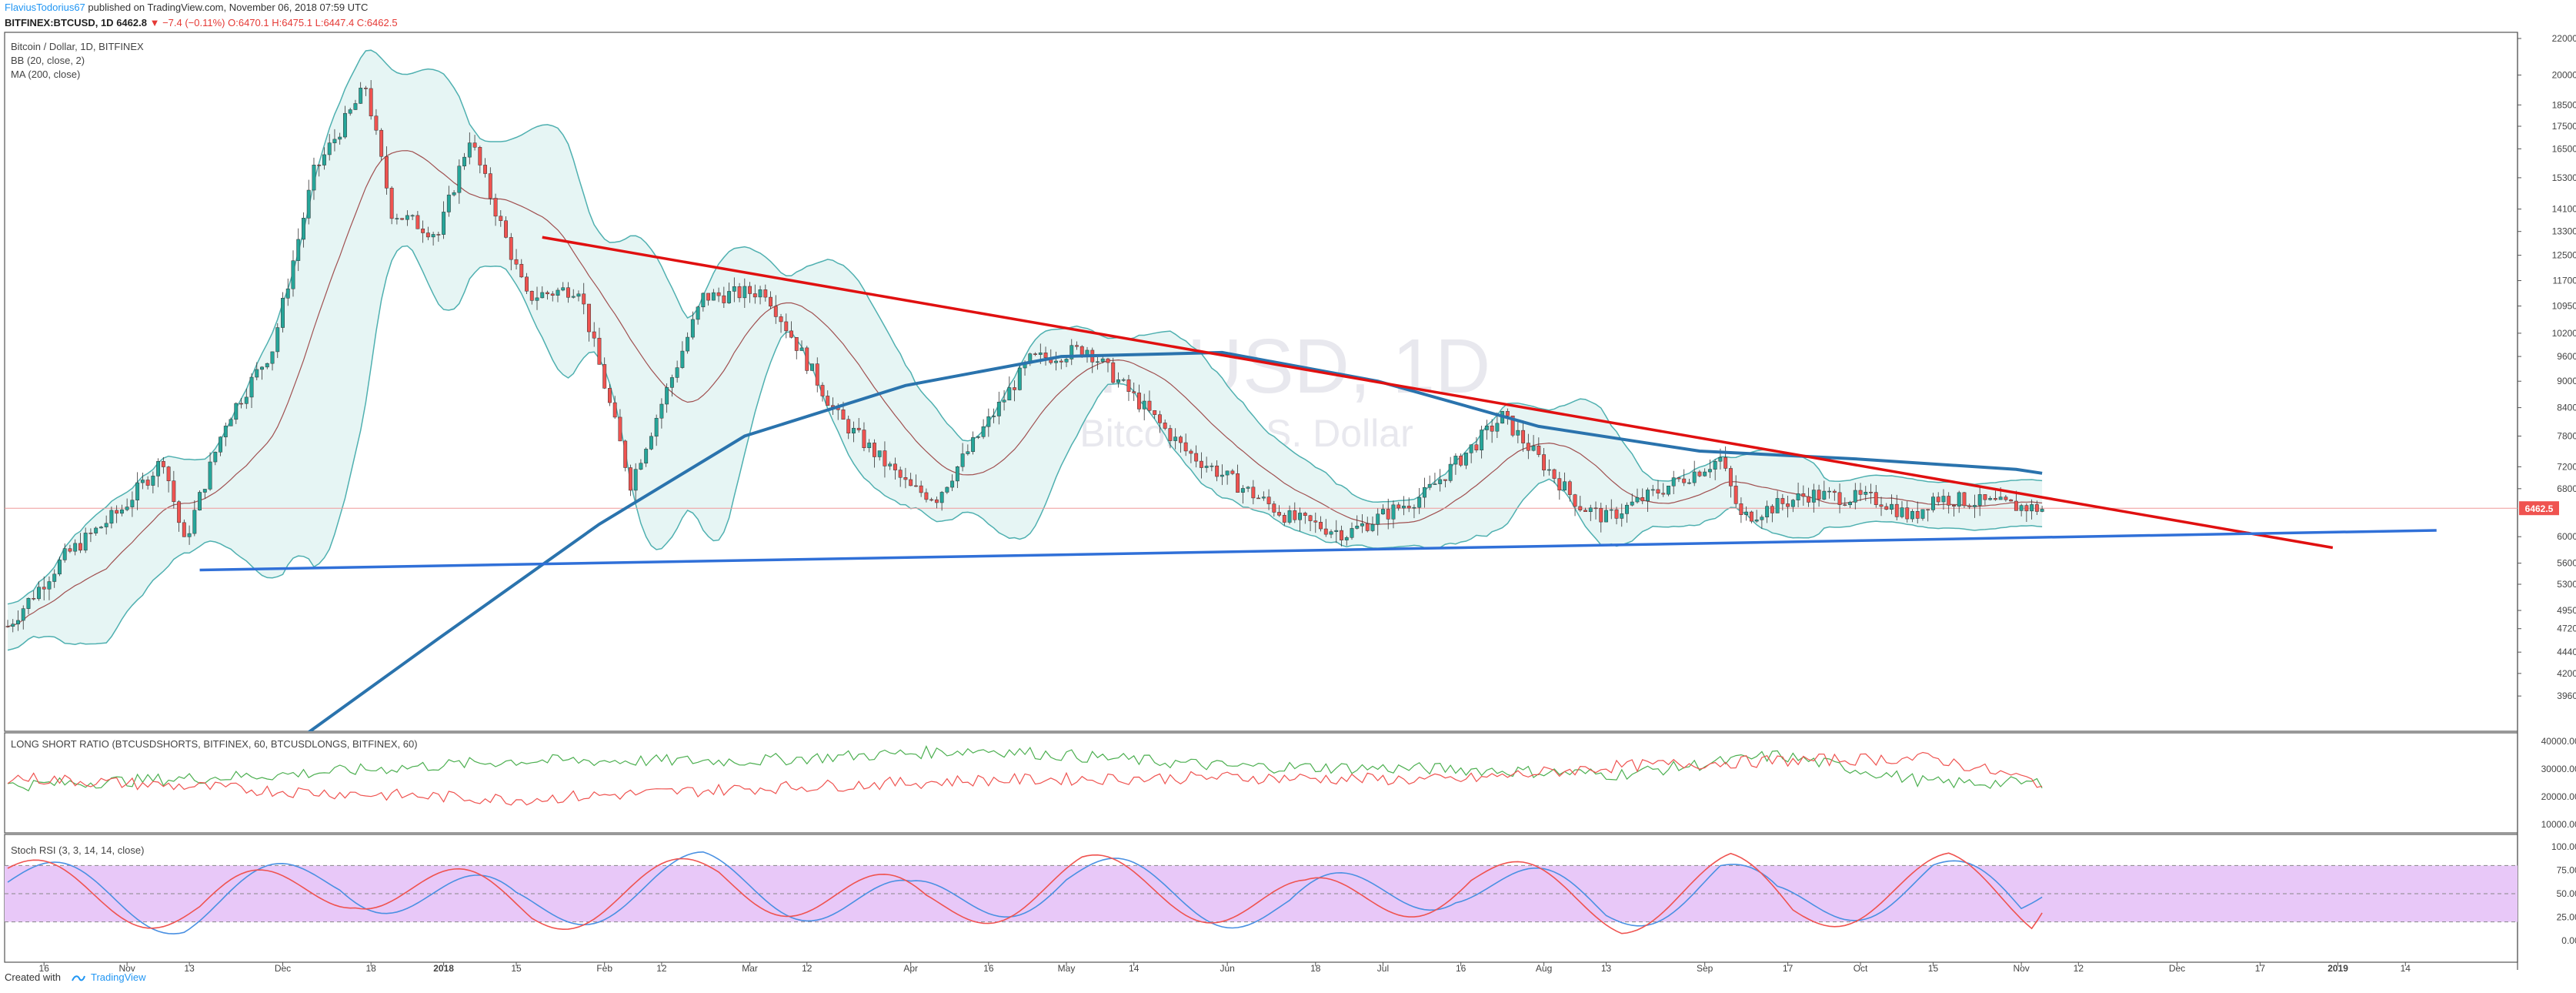  I want to click on long-short-pane, so click(1025, 775).